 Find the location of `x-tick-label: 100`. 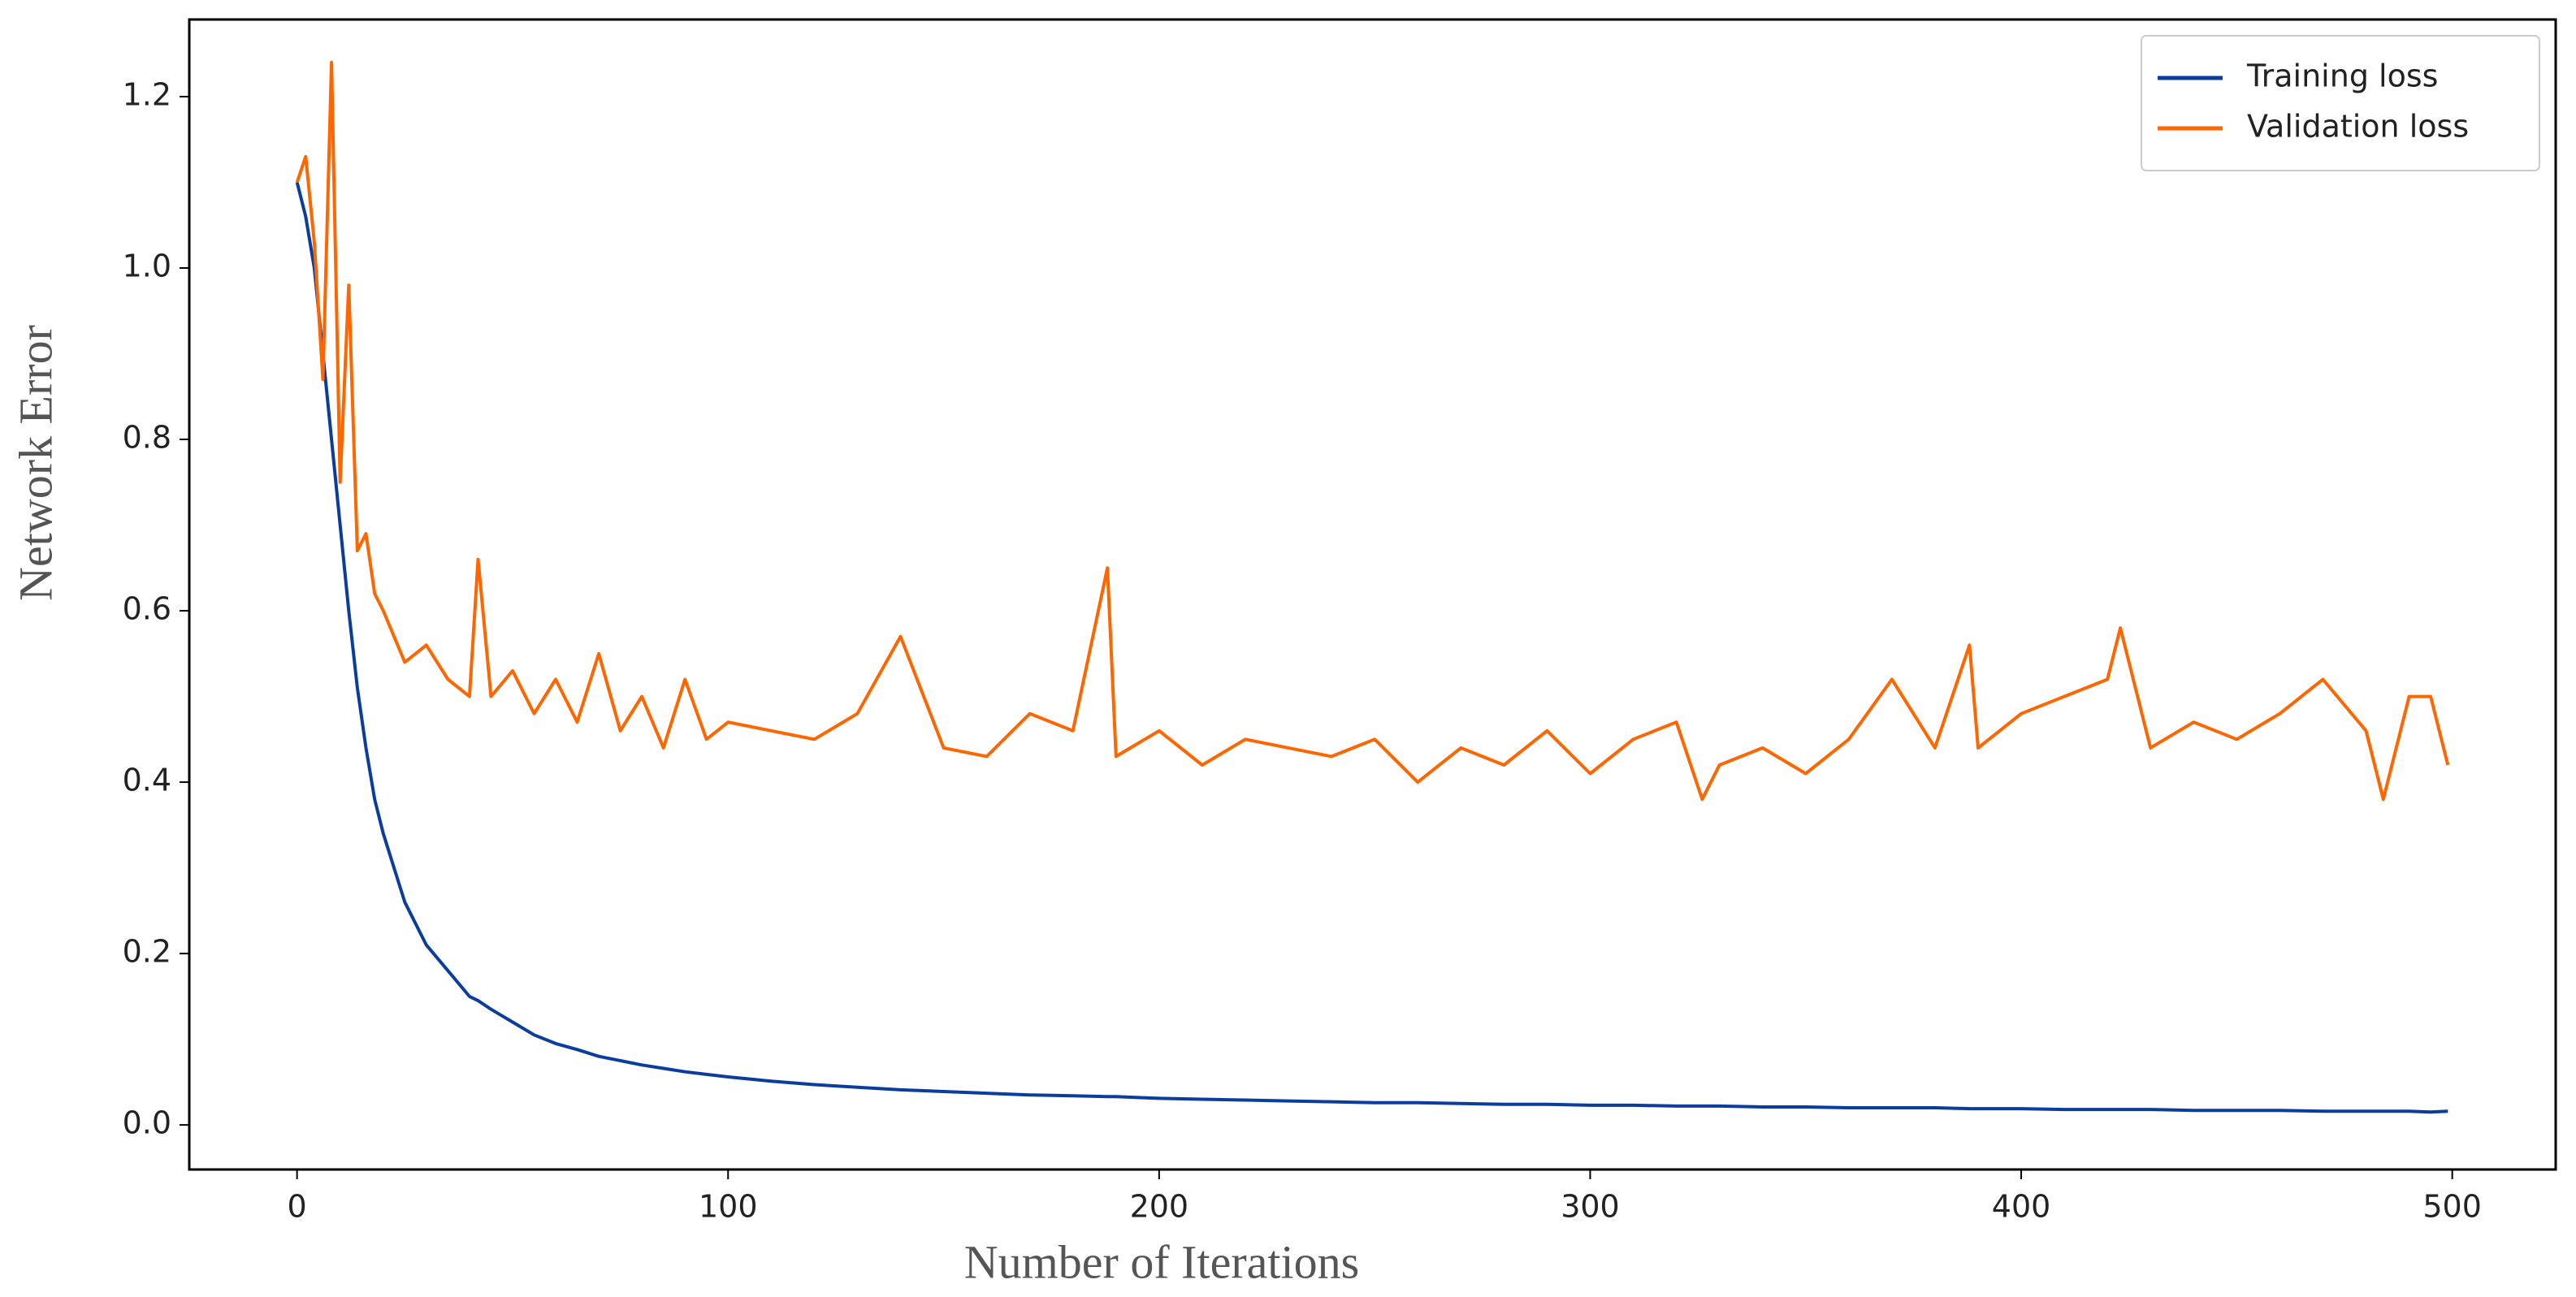

x-tick-label: 100 is located at coordinates (728, 1207).